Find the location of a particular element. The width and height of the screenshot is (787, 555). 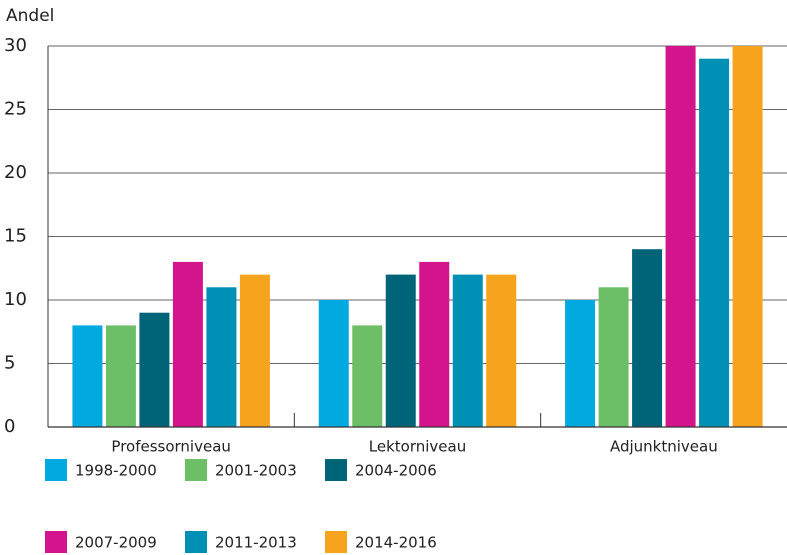

x-tick-label: Lektorniveau is located at coordinates (417, 447).